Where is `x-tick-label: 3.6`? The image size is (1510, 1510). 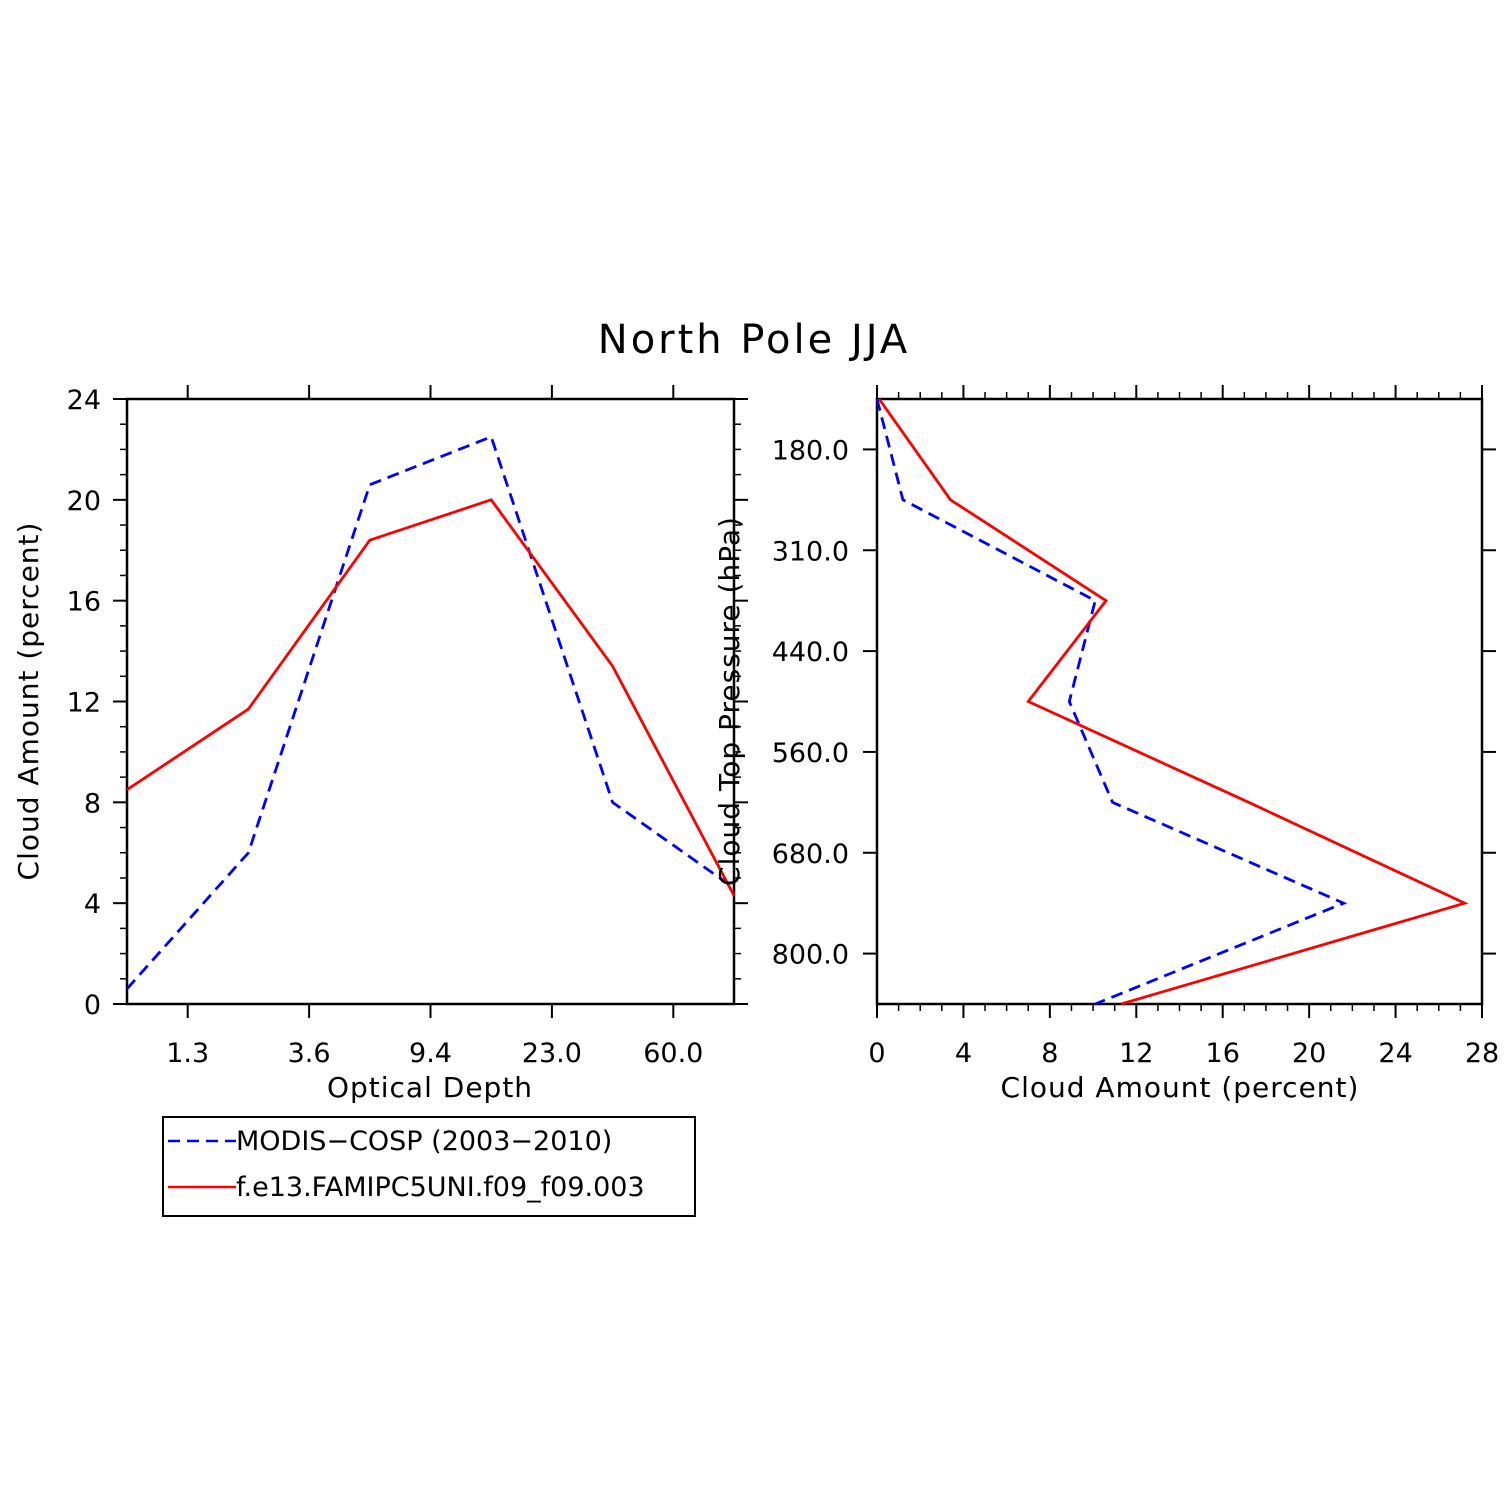
x-tick-label: 3.6 is located at coordinates (309, 1053).